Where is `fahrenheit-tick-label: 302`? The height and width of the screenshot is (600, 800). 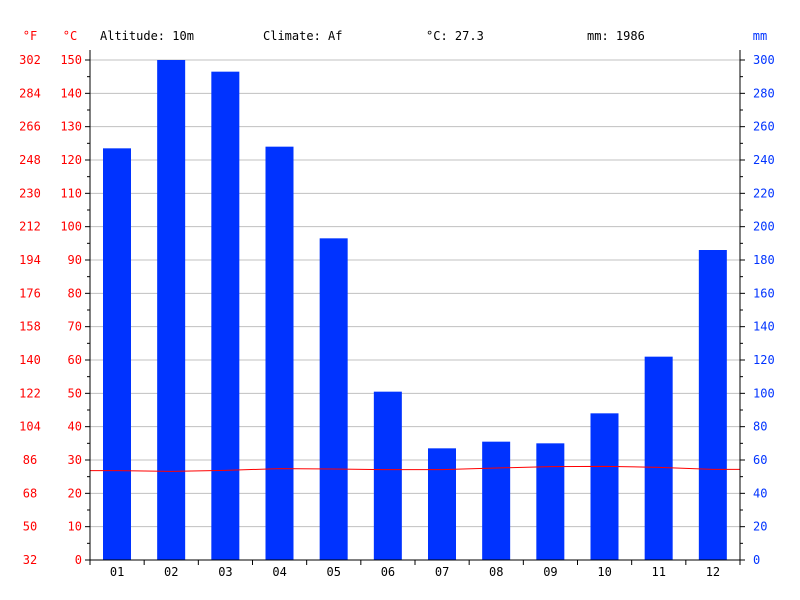 fahrenheit-tick-label: 302 is located at coordinates (30, 60).